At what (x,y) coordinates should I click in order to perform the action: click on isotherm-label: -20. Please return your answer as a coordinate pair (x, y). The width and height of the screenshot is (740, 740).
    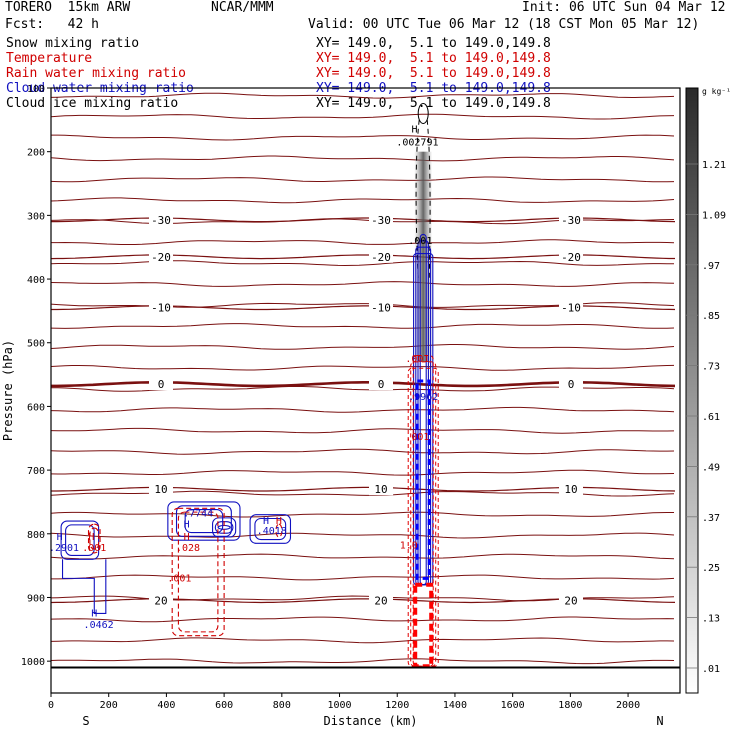
    Looking at the image, I should click on (571, 257).